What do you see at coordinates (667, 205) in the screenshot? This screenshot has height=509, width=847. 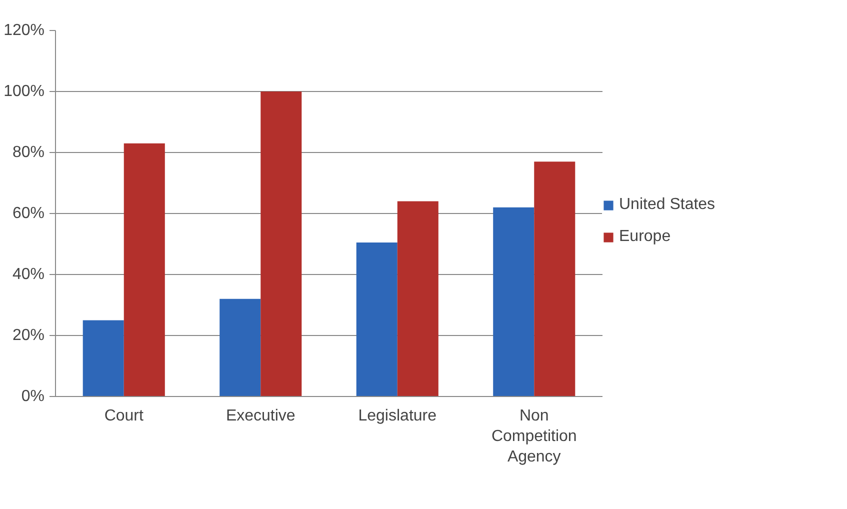 I see `legend-label: United States` at bounding box center [667, 205].